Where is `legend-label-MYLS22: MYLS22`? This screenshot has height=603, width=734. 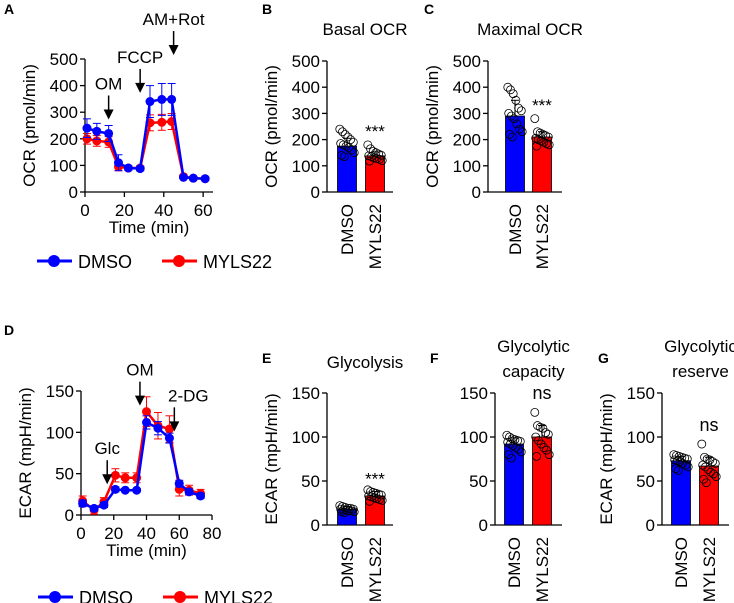
legend-label-MYLS22: MYLS22 is located at coordinates (237, 262).